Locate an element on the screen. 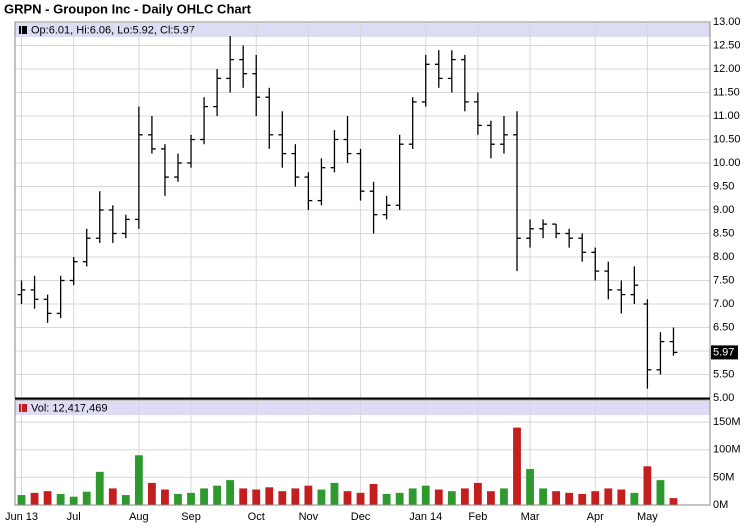 The image size is (750, 528). x-tick-label: Jun 13 is located at coordinates (21, 517).